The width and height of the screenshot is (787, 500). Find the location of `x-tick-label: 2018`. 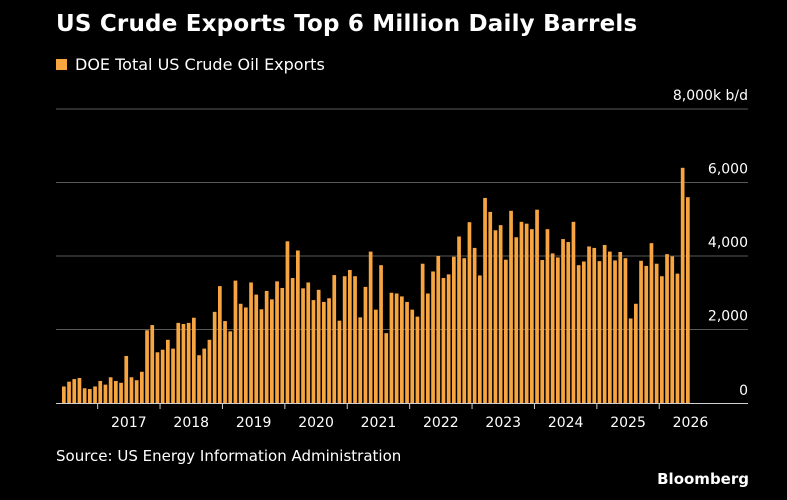

x-tick-label: 2018 is located at coordinates (191, 423).